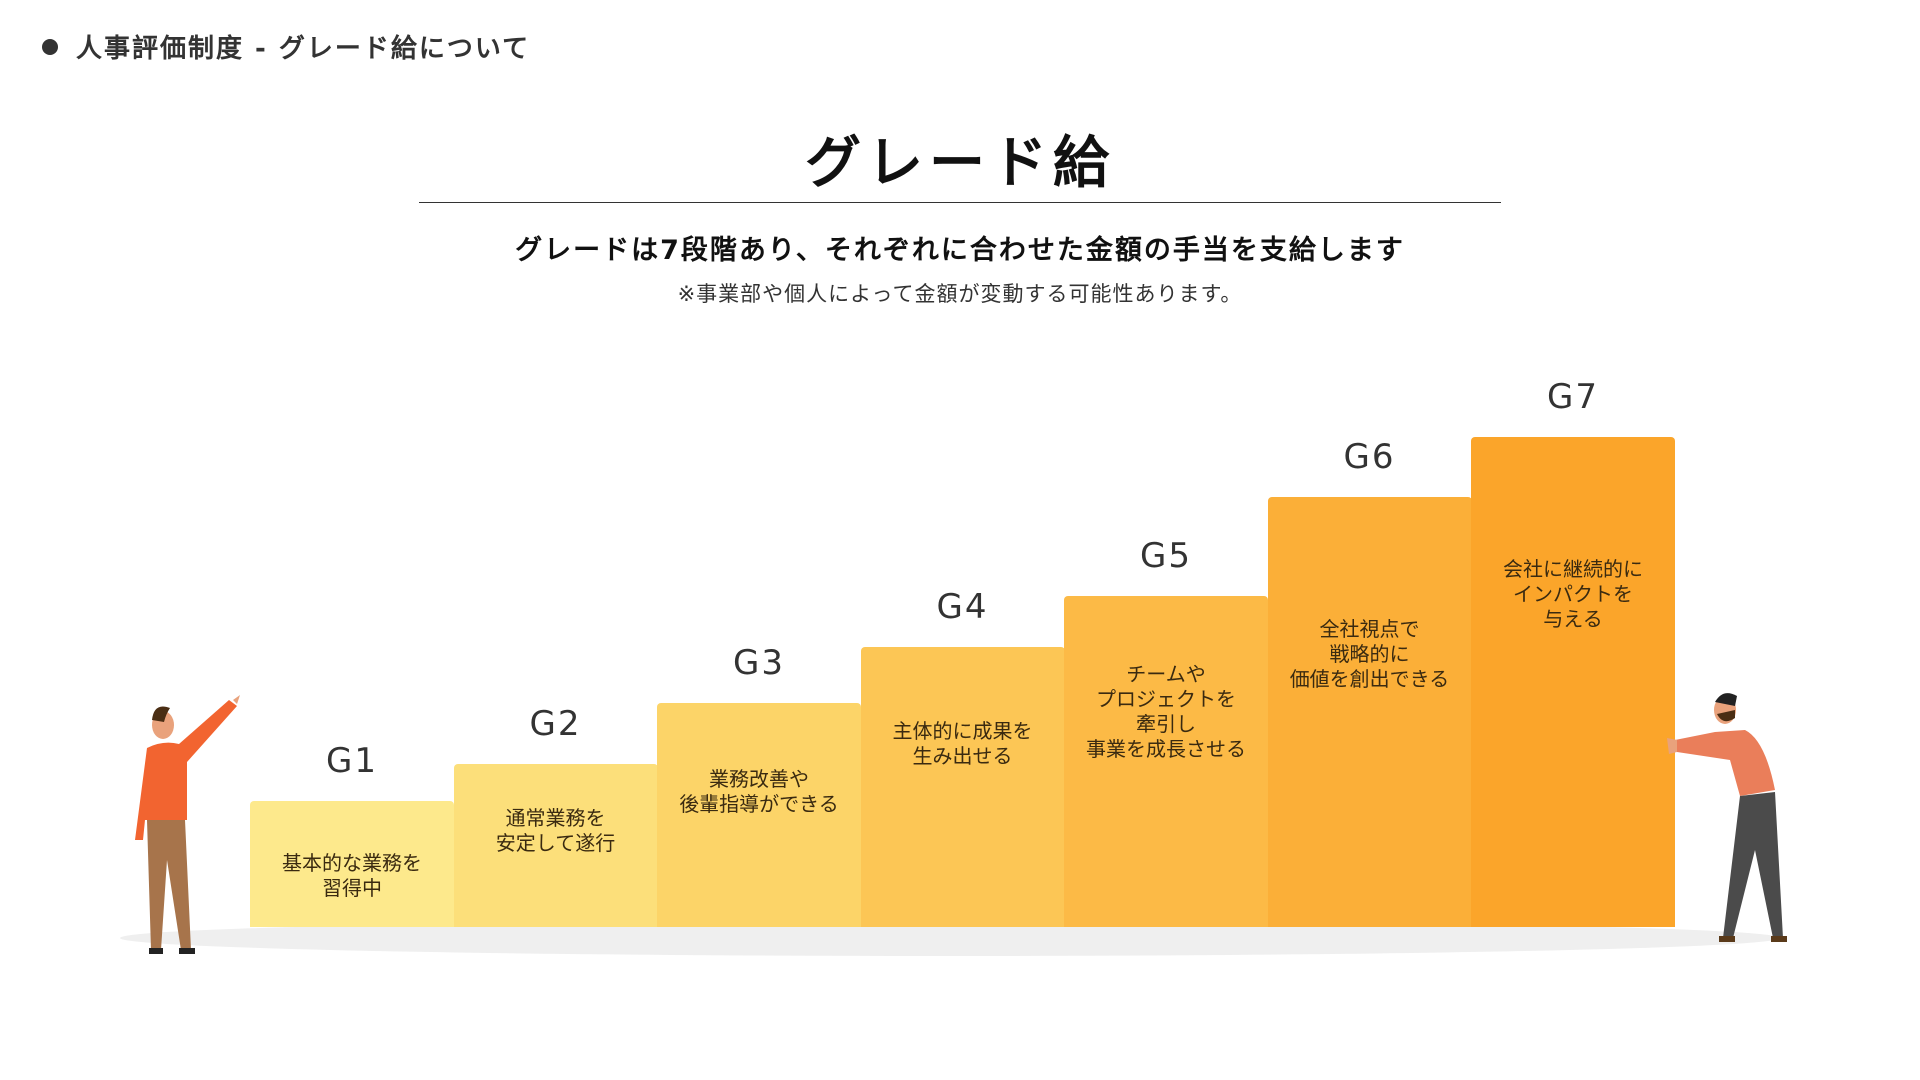 The width and height of the screenshot is (1920, 1080). I want to click on grade-description: チームや プロジェクトを 牽引し 事業を成長させる, so click(1166, 711).